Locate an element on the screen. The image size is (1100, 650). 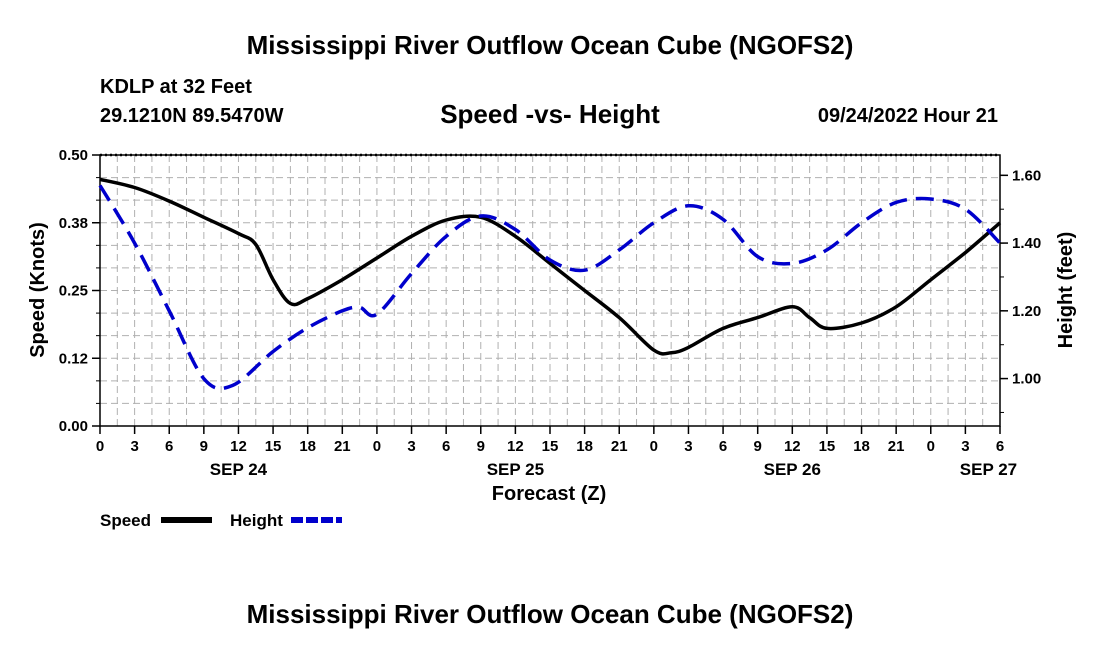
y2-tick-label: 1.60 is located at coordinates (1026, 175).